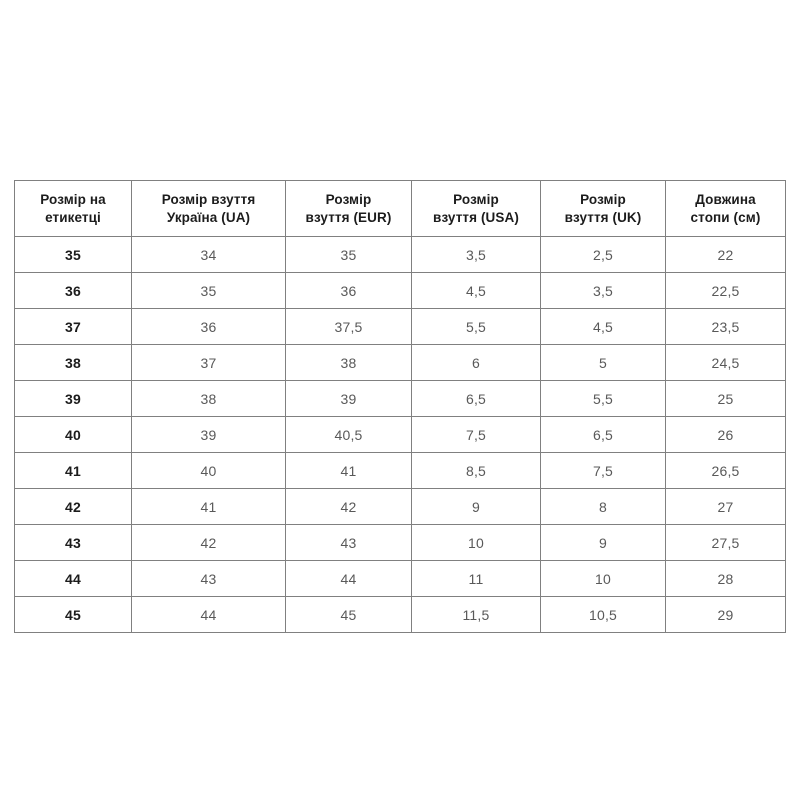 The height and width of the screenshot is (800, 800). Describe the element at coordinates (73, 470) in the screenshot. I see `cell-label-size: 41` at that location.